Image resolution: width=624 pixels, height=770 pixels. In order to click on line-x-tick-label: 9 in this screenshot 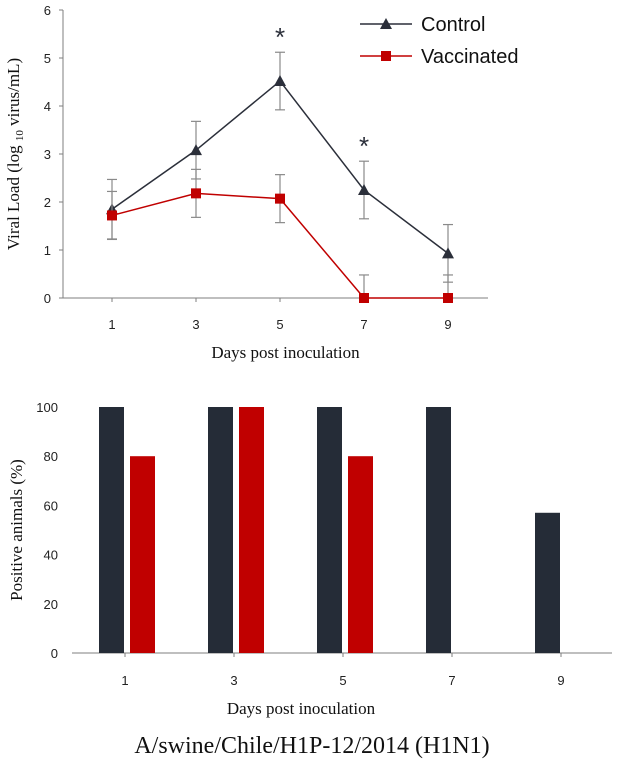, I will do `click(447, 324)`.